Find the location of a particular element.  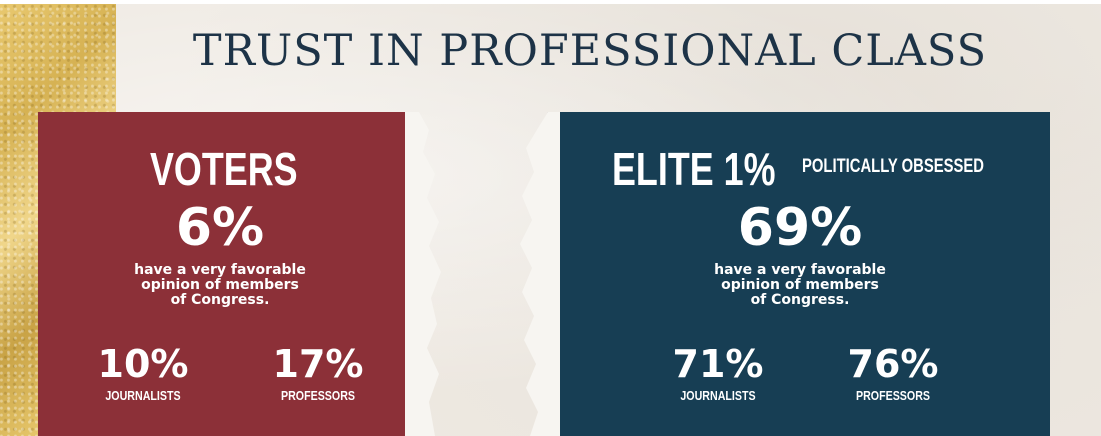

torn-paper-edge-left is located at coordinates (423, 274).